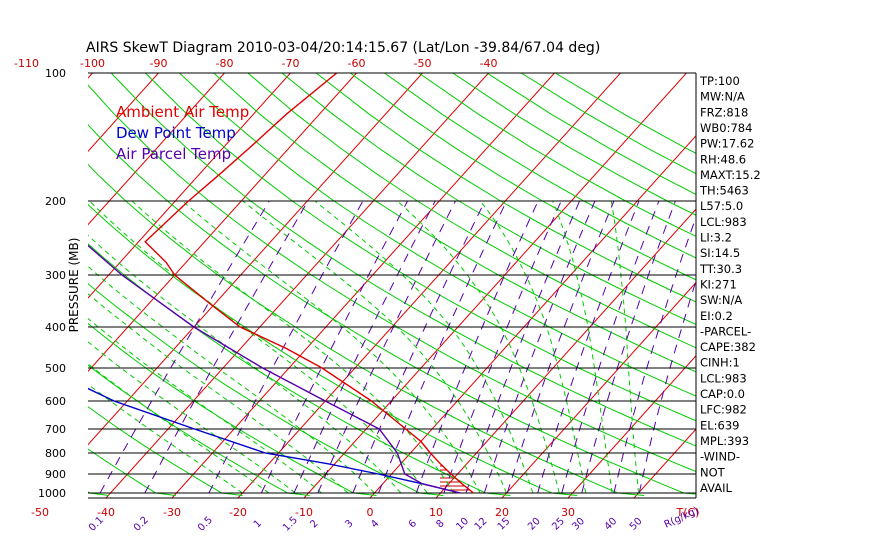  Describe the element at coordinates (55, 201) in the screenshot. I see `pressure-tick-label: 200` at that location.